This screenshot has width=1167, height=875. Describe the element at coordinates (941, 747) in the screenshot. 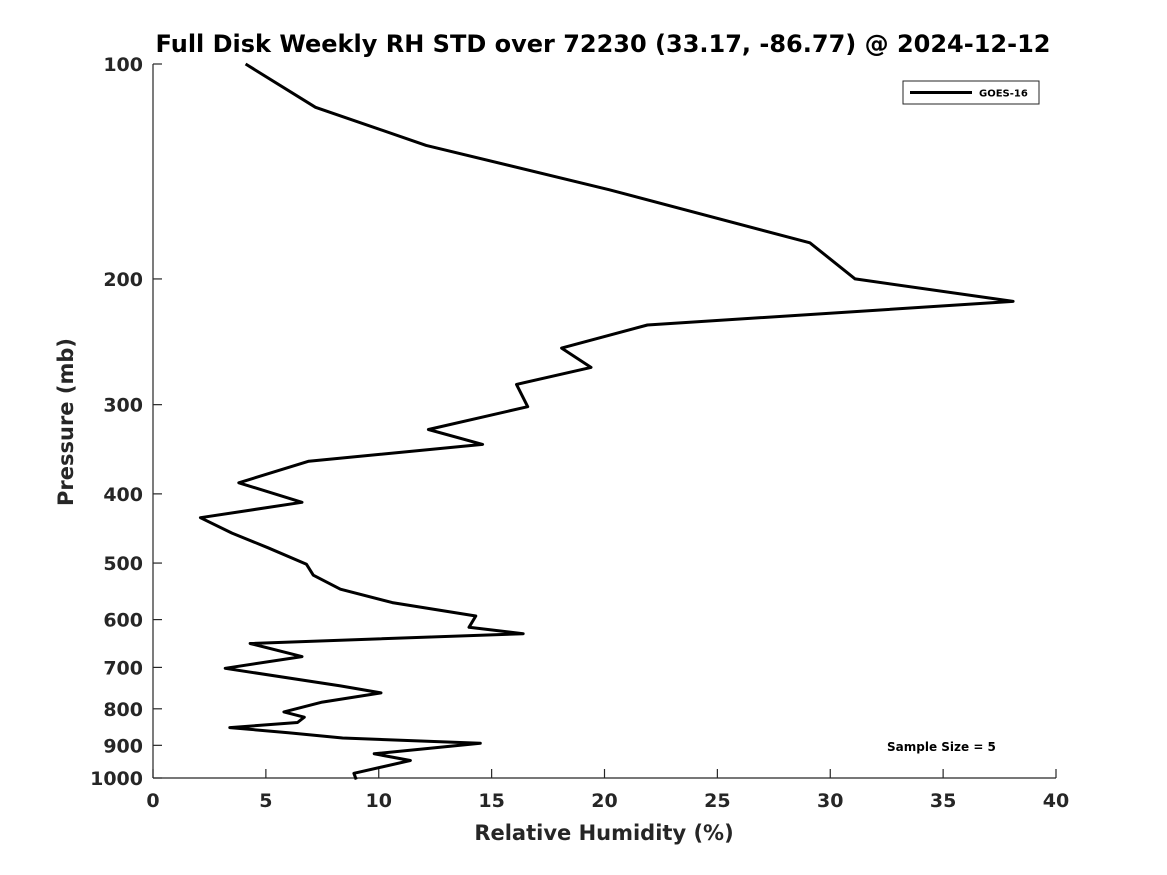

I see `sample-size-annotation: Sample Size = 5` at that location.